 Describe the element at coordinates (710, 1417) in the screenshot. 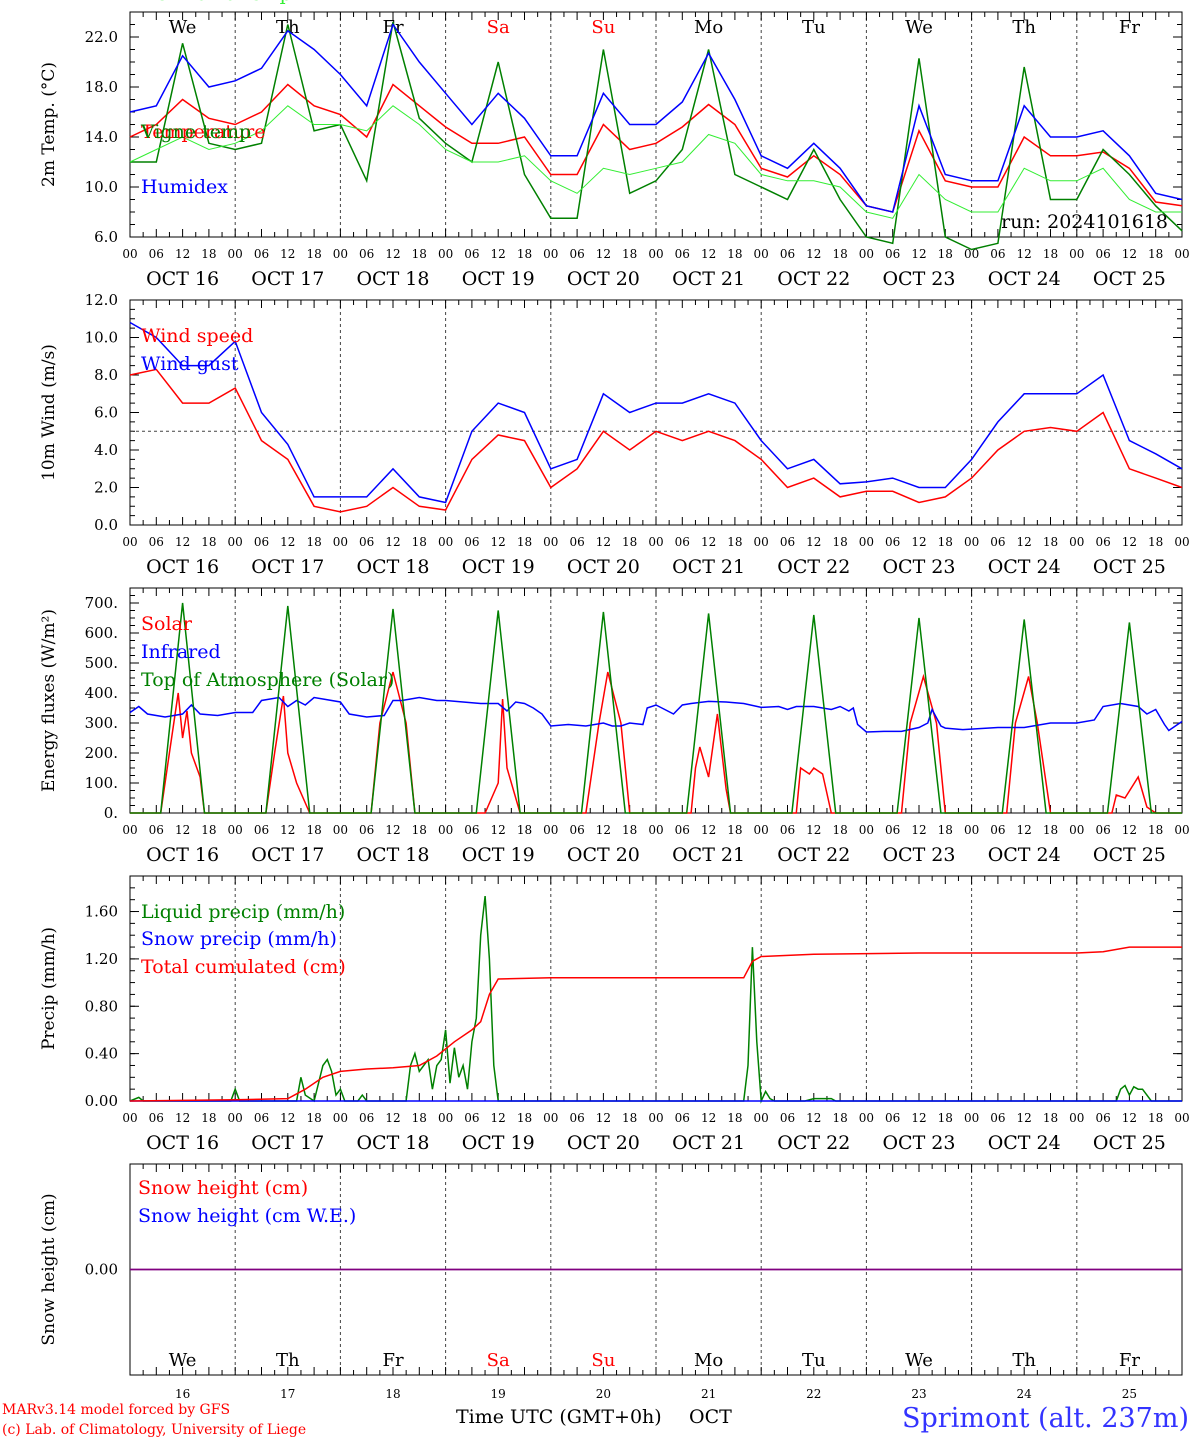

I see `month-label: OCT` at that location.